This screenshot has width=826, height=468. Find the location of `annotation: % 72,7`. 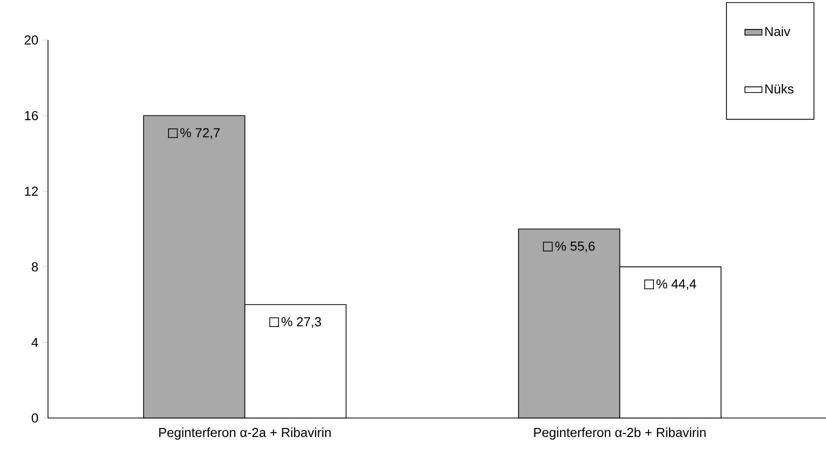

annotation: % 72,7 is located at coordinates (200, 133).